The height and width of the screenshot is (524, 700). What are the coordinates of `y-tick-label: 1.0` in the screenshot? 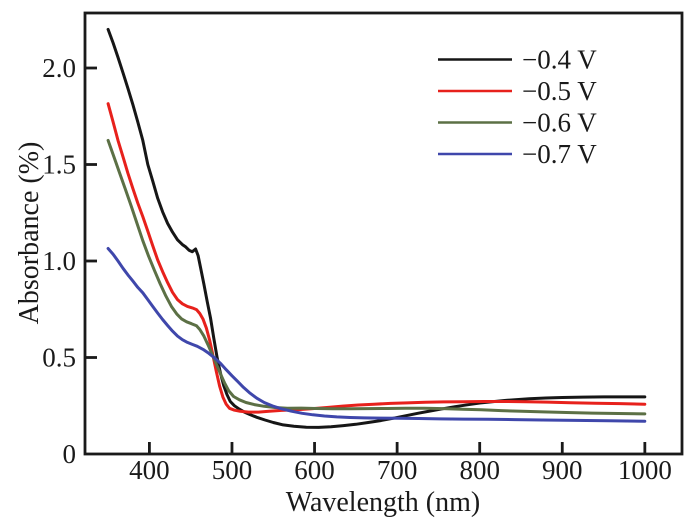 It's located at (59, 261).